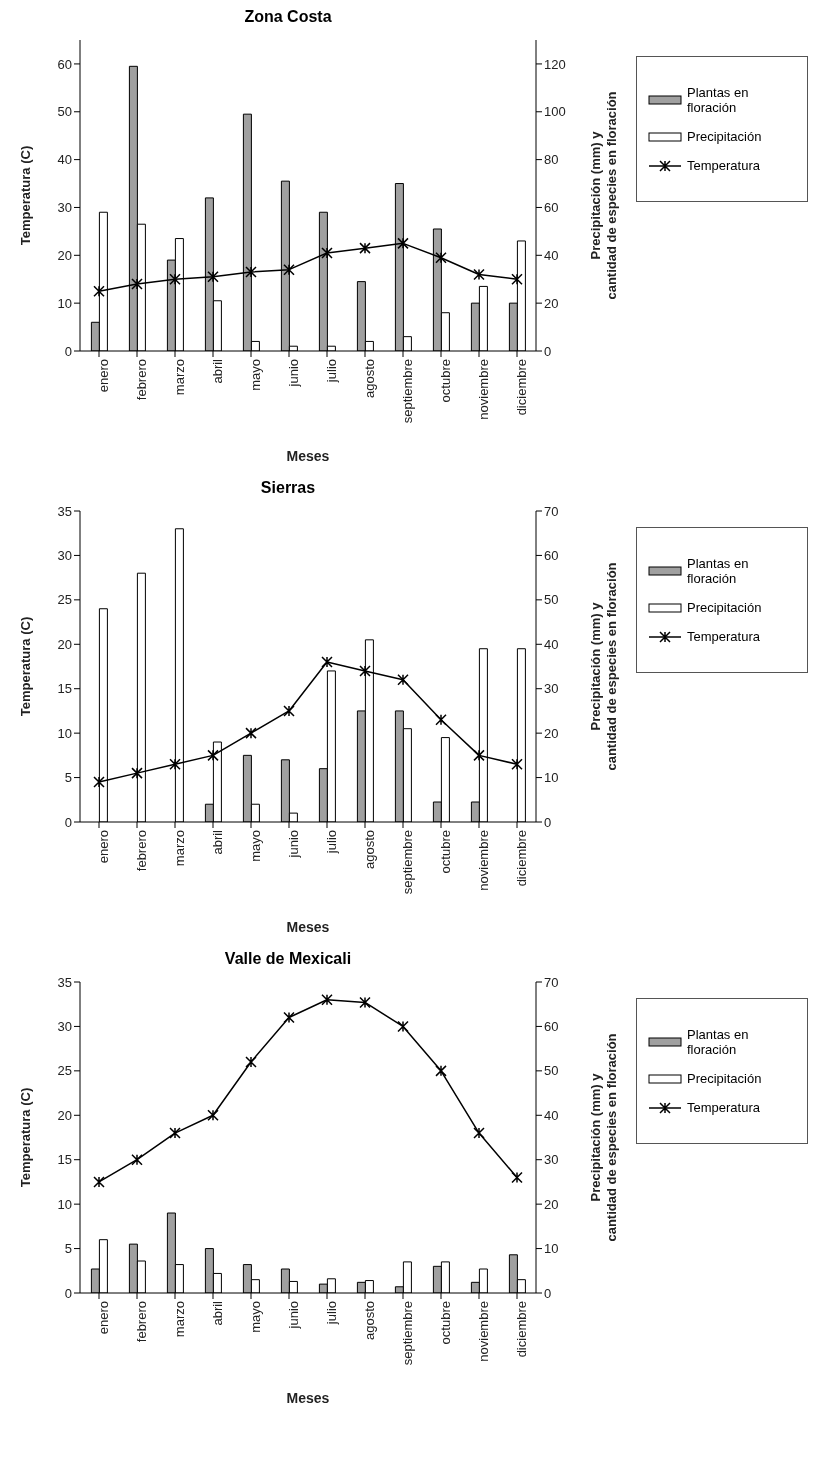 The image size is (823, 1458). Describe the element at coordinates (64, 255) in the screenshot. I see `y-tick-label: 20` at that location.